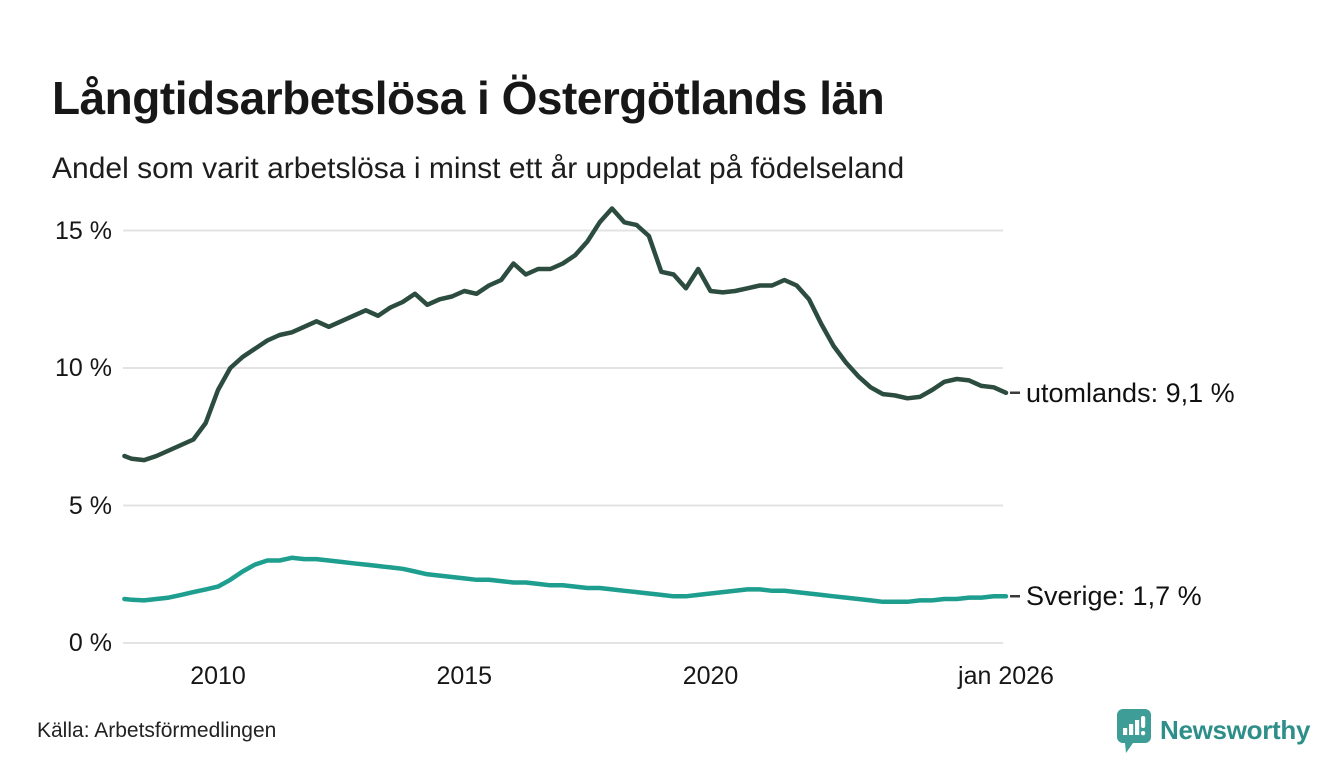 The width and height of the screenshot is (1340, 780). What do you see at coordinates (1134, 731) in the screenshot?
I see `newsworthy-bar-chart-bubble-icon` at bounding box center [1134, 731].